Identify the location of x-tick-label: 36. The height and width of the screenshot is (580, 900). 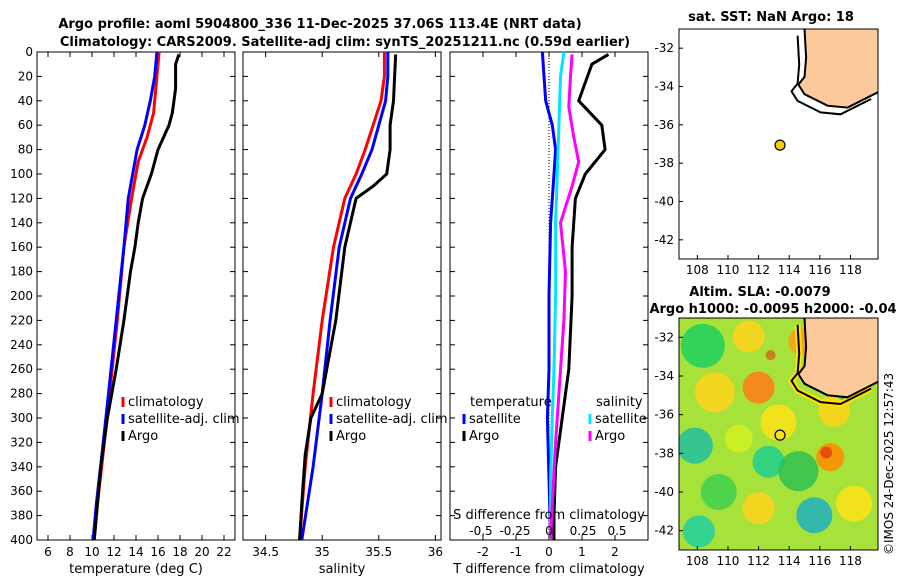
(435, 552).